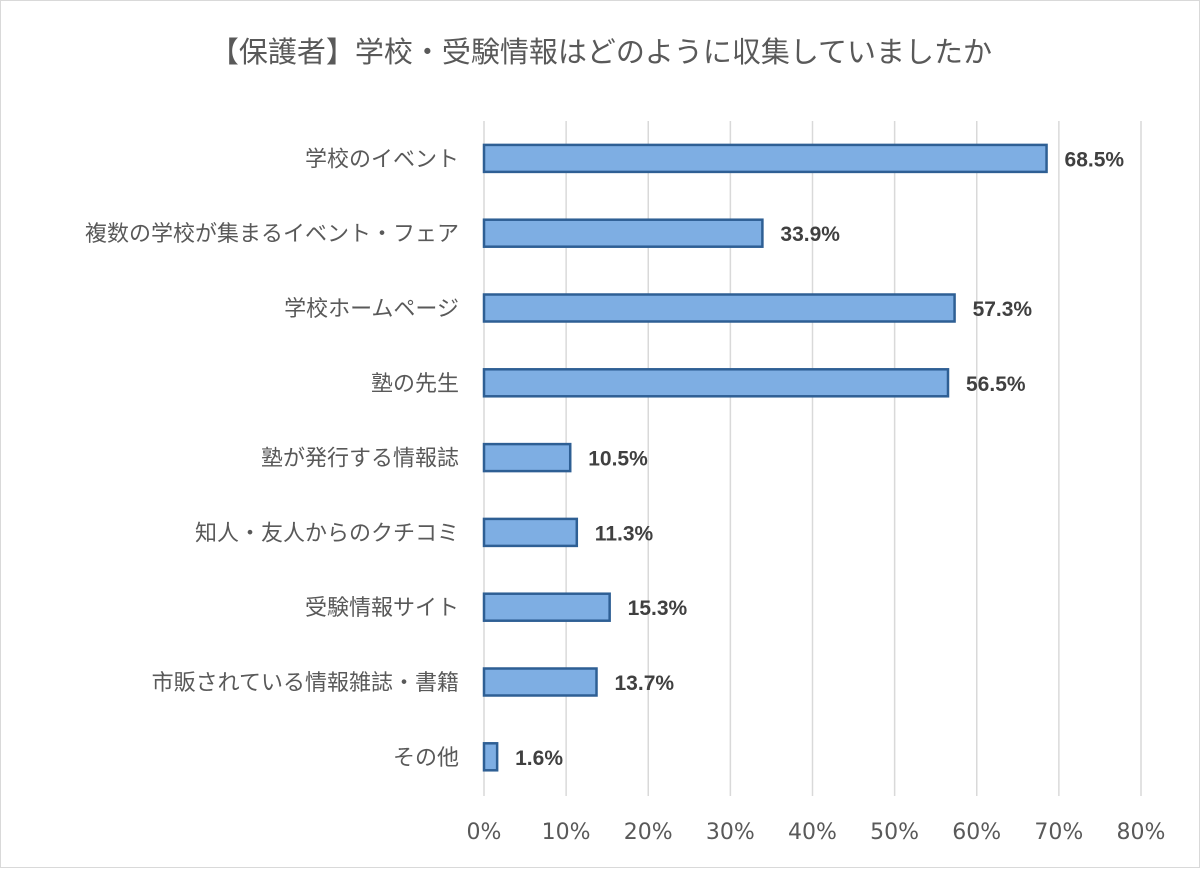  I want to click on category-label: 学校のイベント, so click(382, 159).